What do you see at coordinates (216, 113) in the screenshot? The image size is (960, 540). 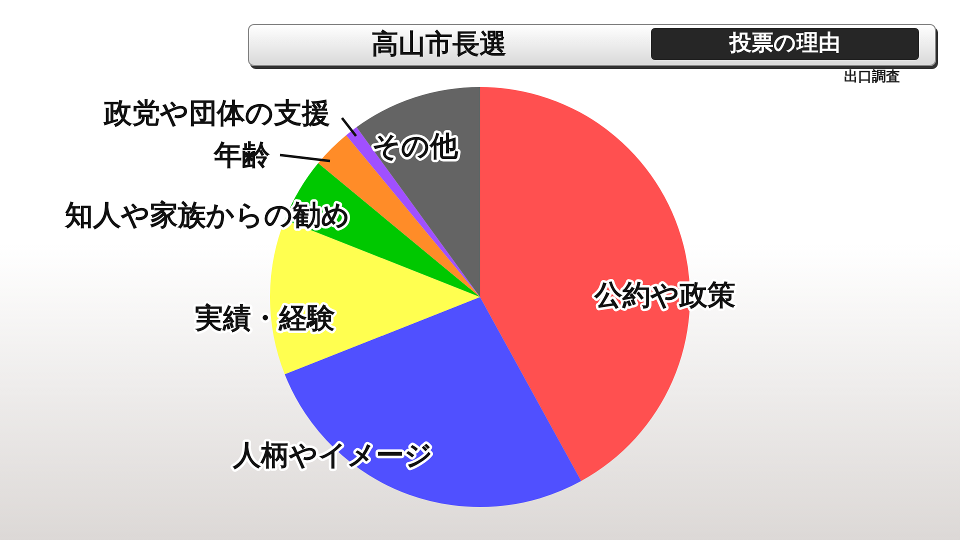 I see `slice-label: 政党や団体の支援` at bounding box center [216, 113].